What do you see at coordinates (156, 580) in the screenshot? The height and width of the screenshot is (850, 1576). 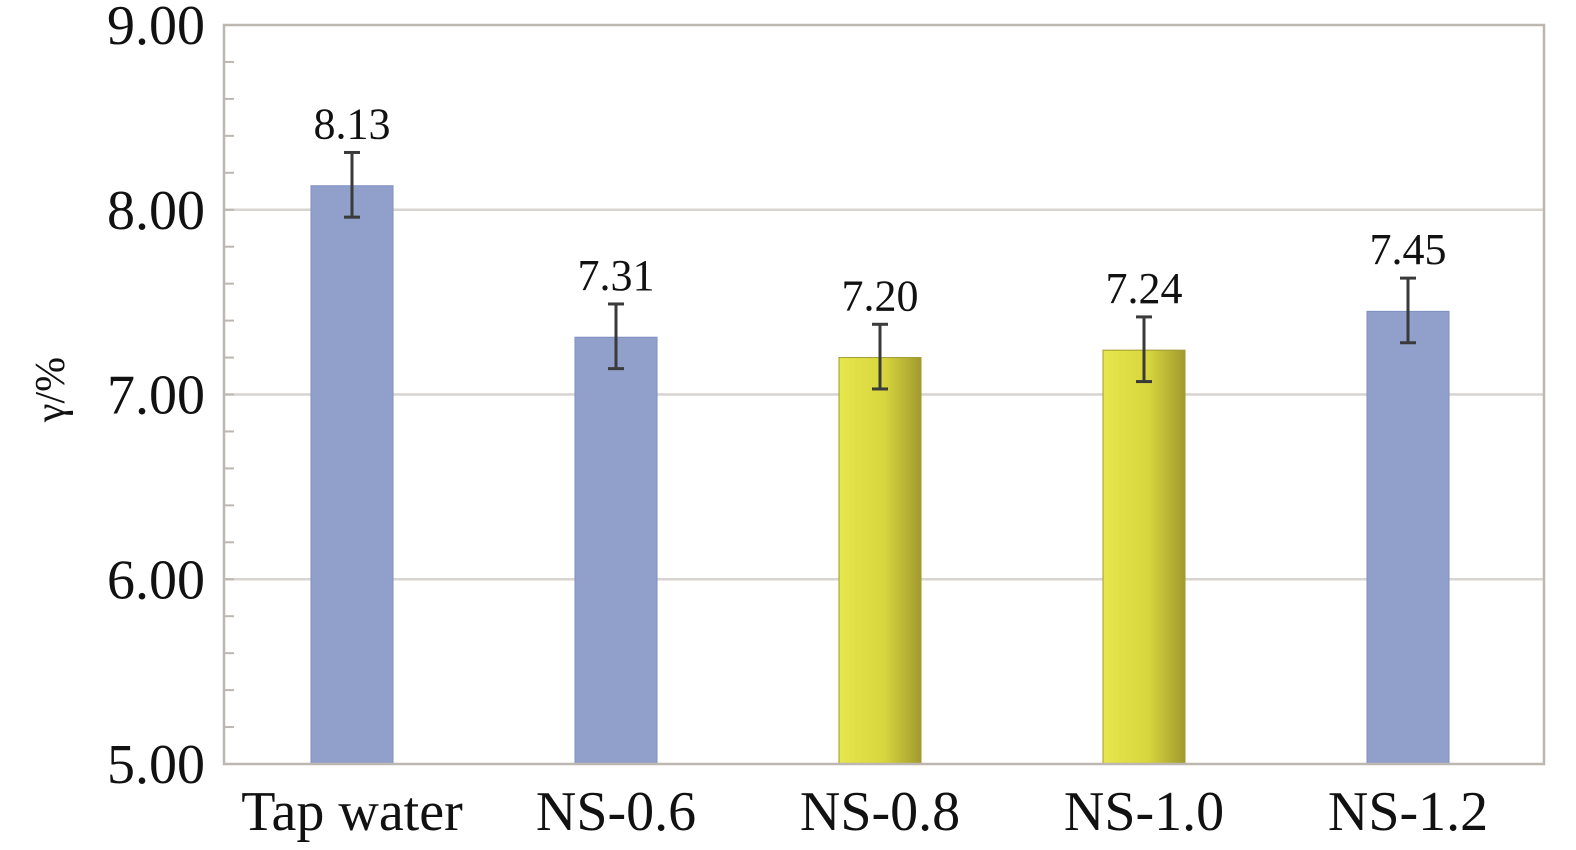 I see `y-tick-label: 6.00` at bounding box center [156, 580].